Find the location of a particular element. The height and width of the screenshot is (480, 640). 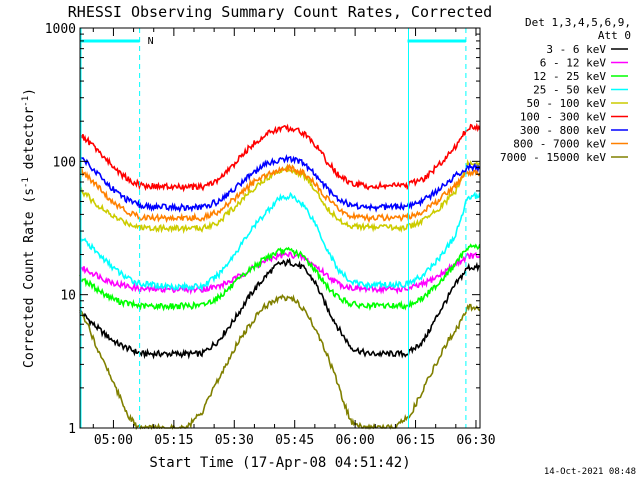

x-tick-label: 06:30 is located at coordinates (475, 440).